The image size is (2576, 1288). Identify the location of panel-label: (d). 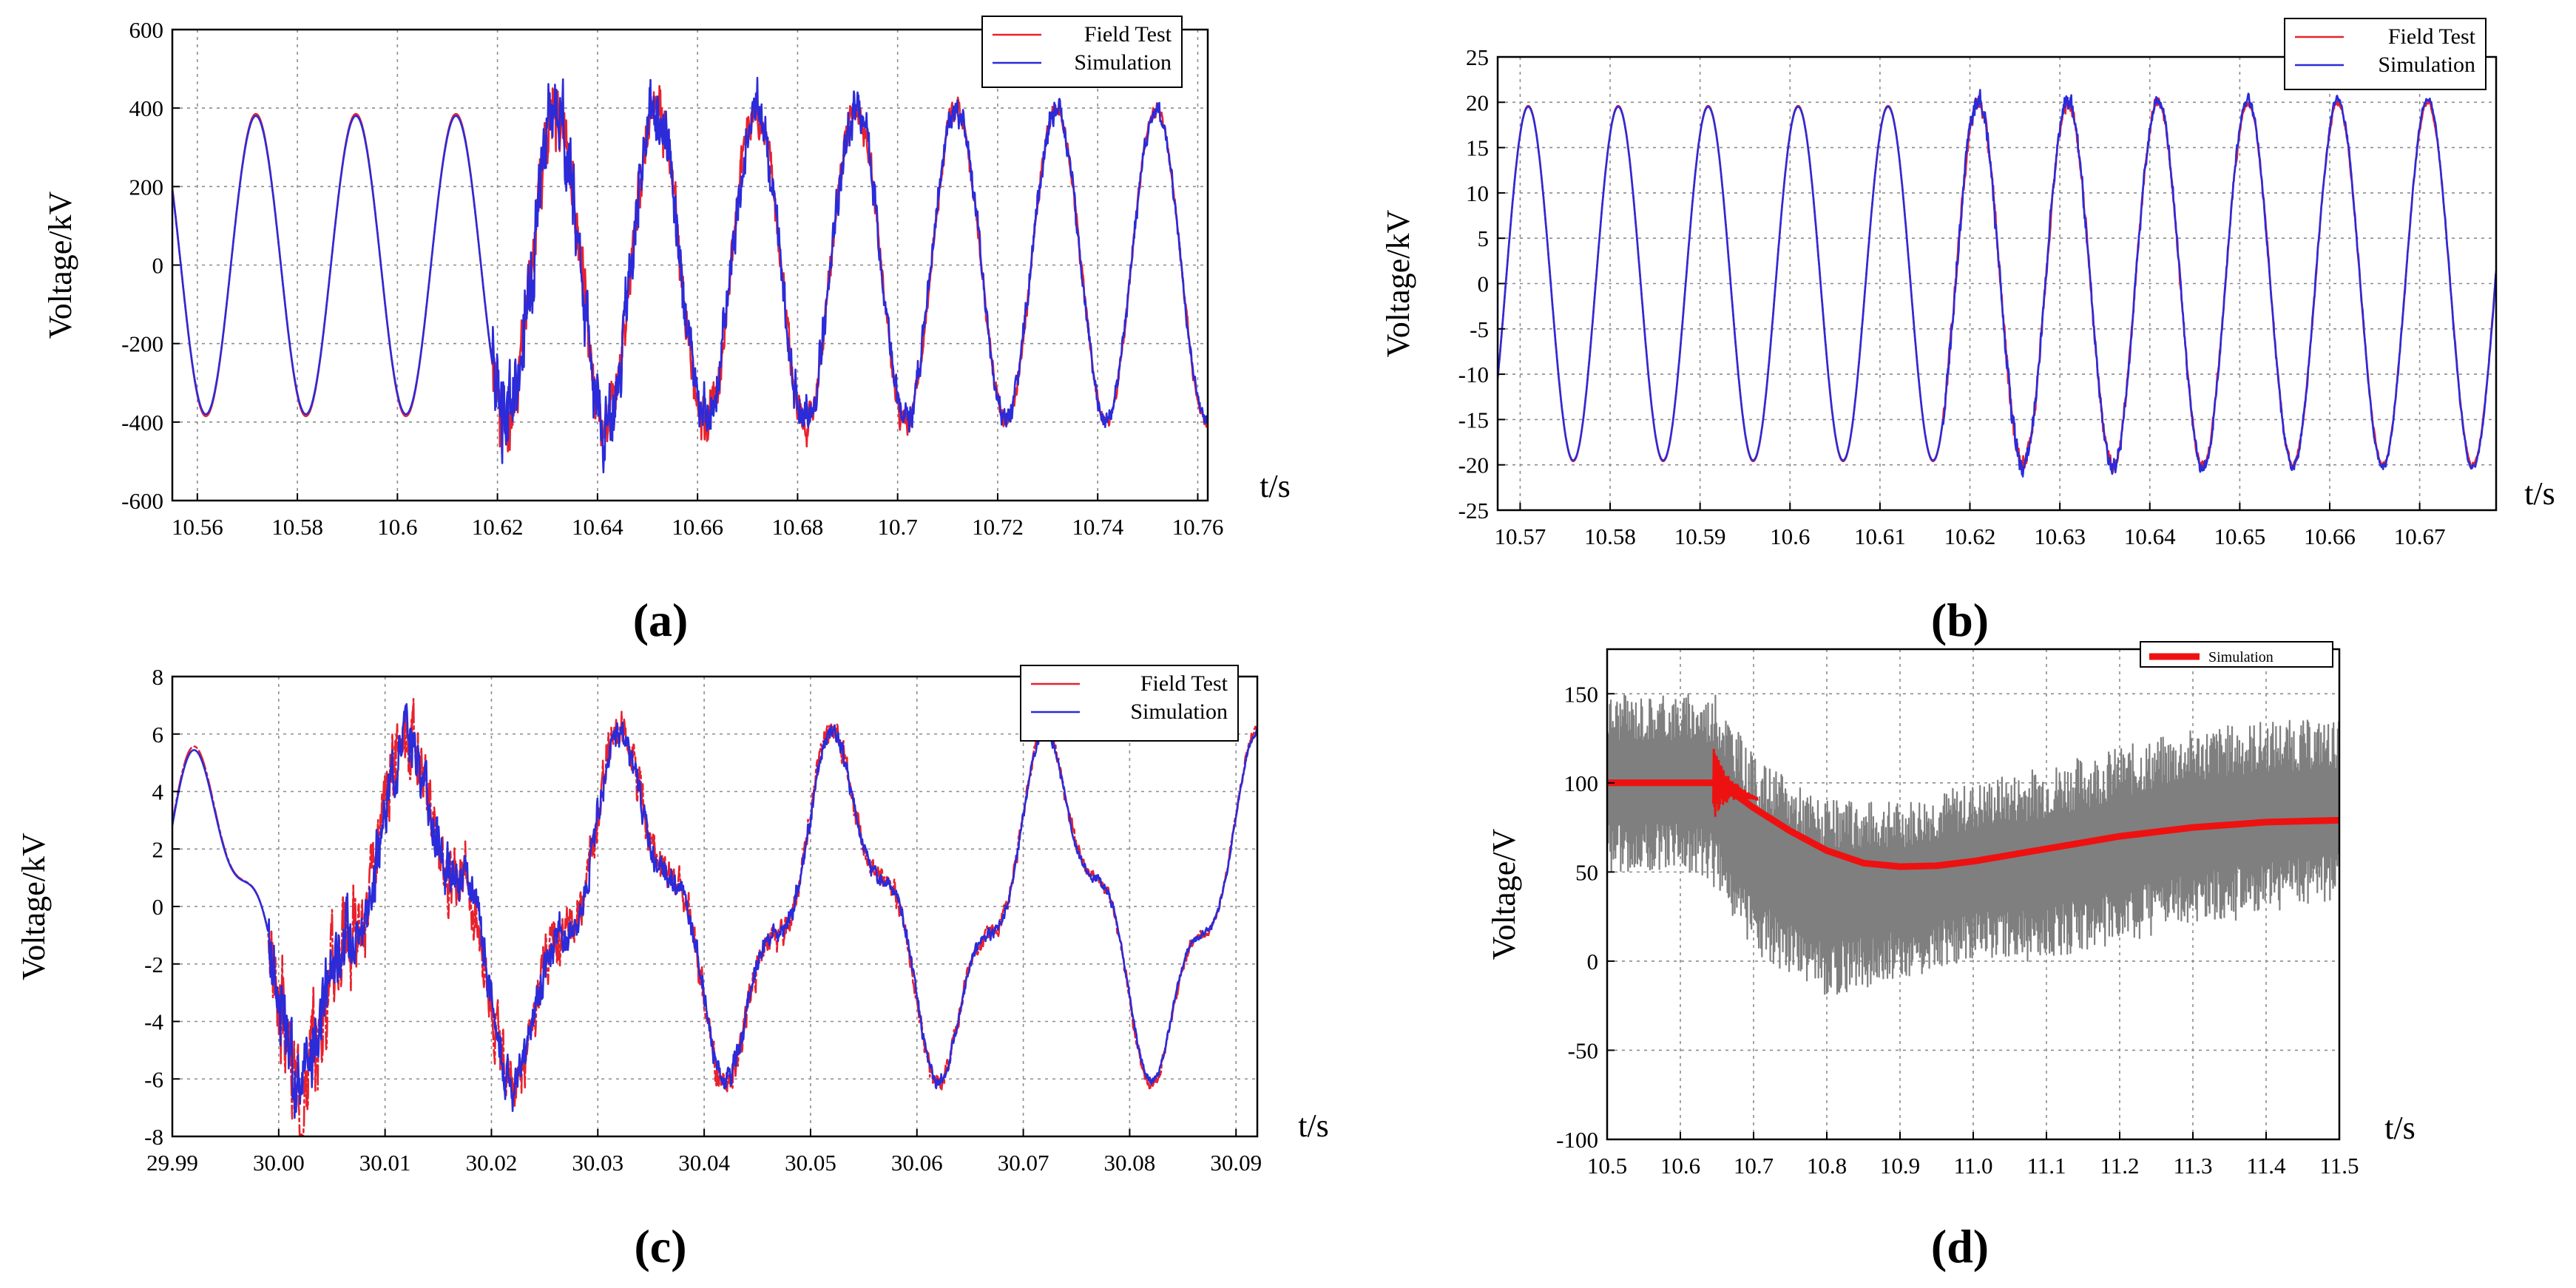
(1960, 1246).